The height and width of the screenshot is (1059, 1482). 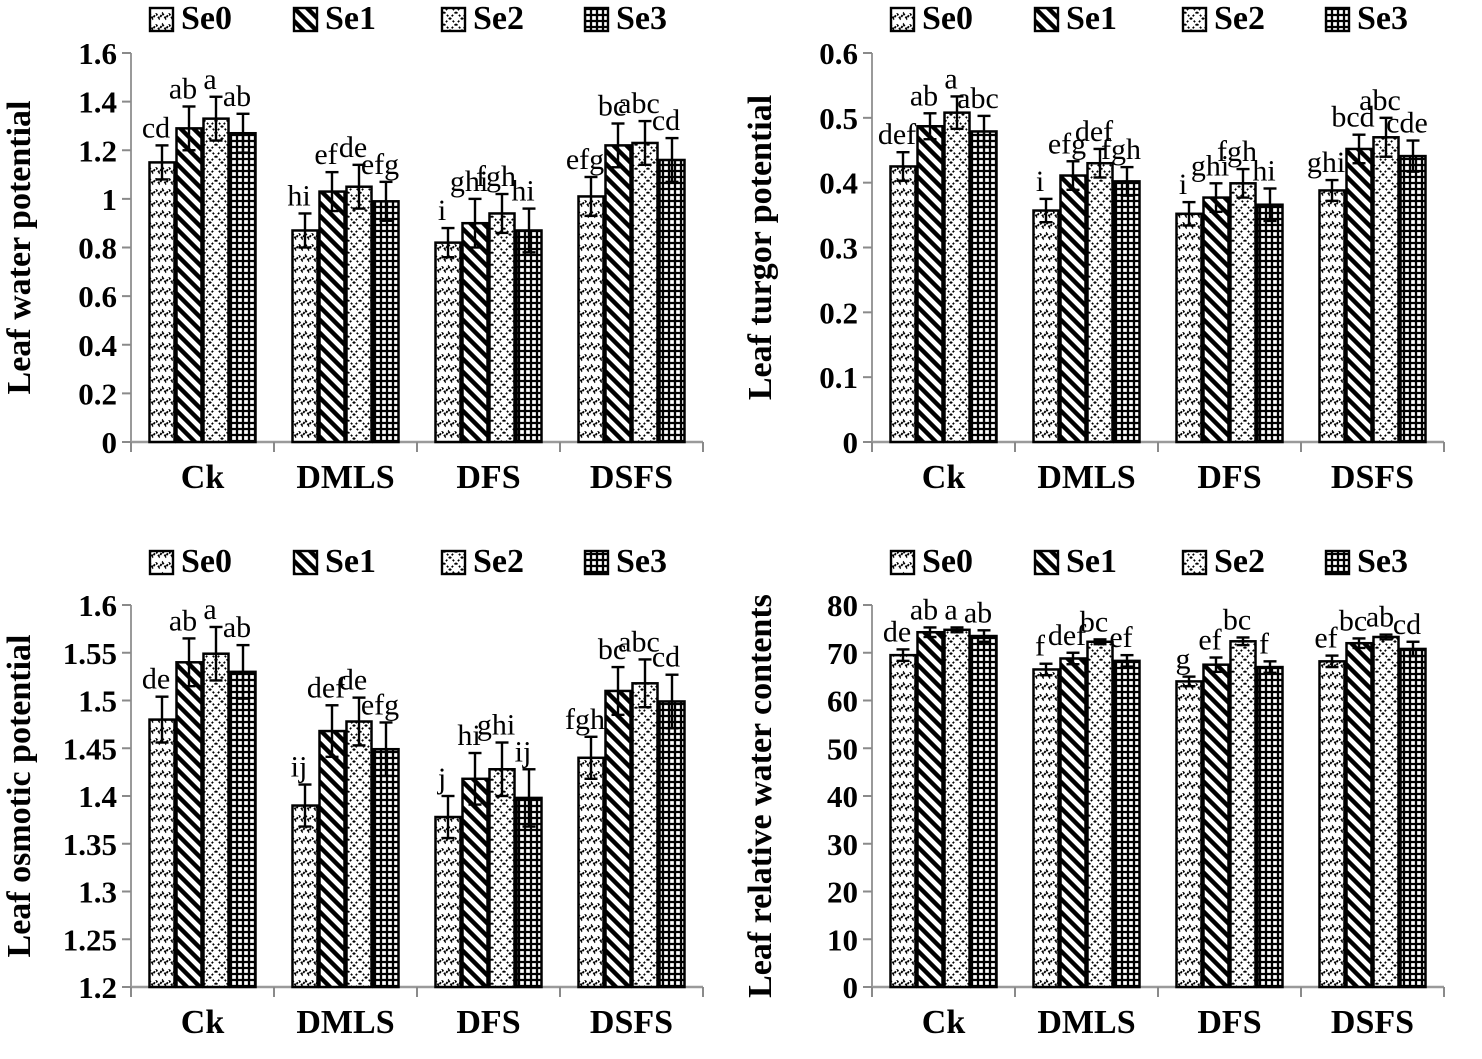 What do you see at coordinates (345, 1022) in the screenshot?
I see `category-label: DMLS` at bounding box center [345, 1022].